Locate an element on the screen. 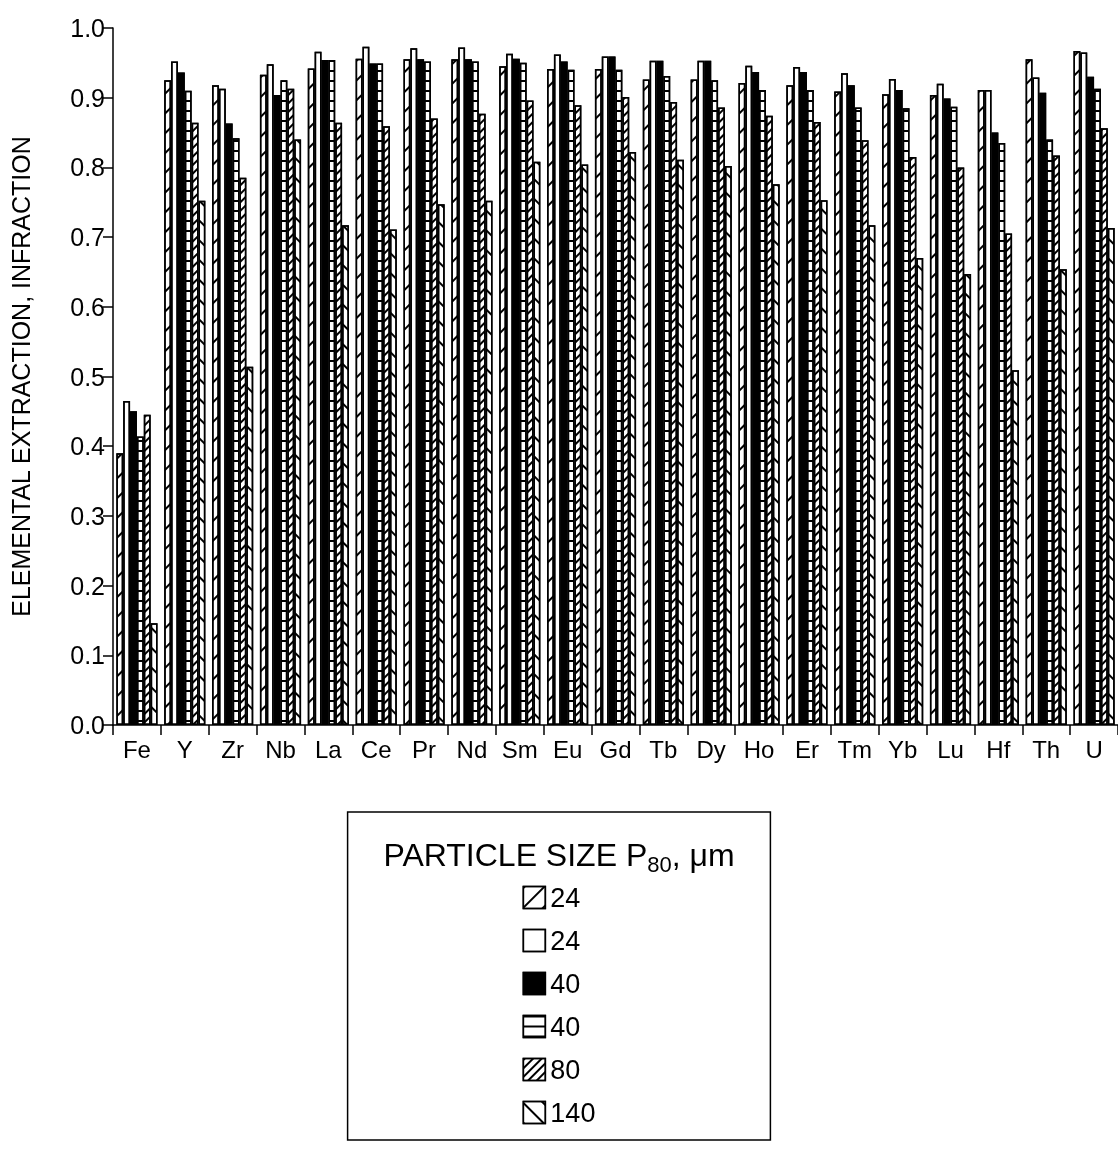  x-tick-label: Ce is located at coordinates (376, 749).